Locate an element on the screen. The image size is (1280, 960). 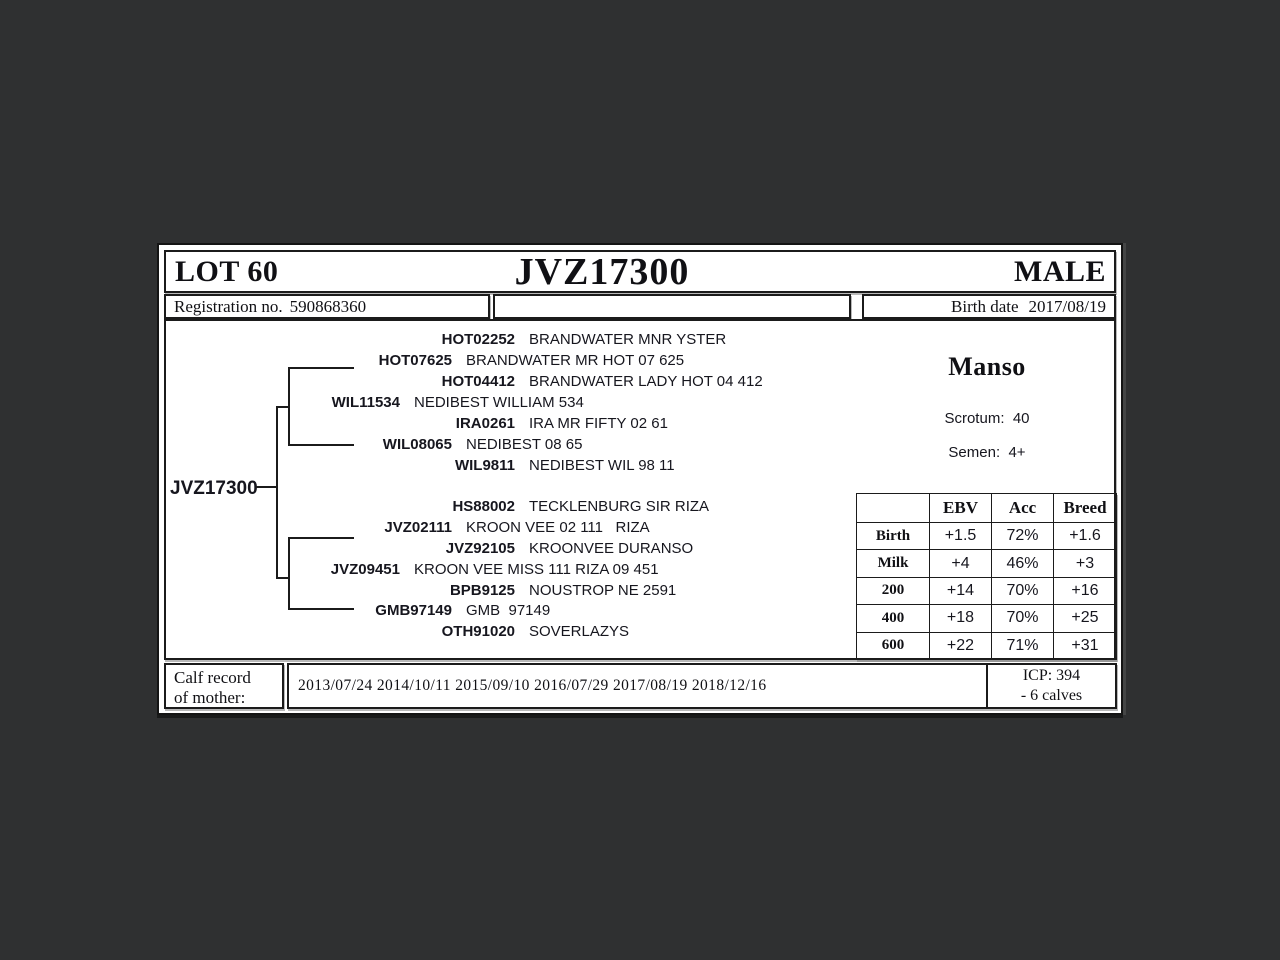
pedigree-row: HOT07625 BRANDWATER MR HOT 07 625 is located at coordinates (497, 361).